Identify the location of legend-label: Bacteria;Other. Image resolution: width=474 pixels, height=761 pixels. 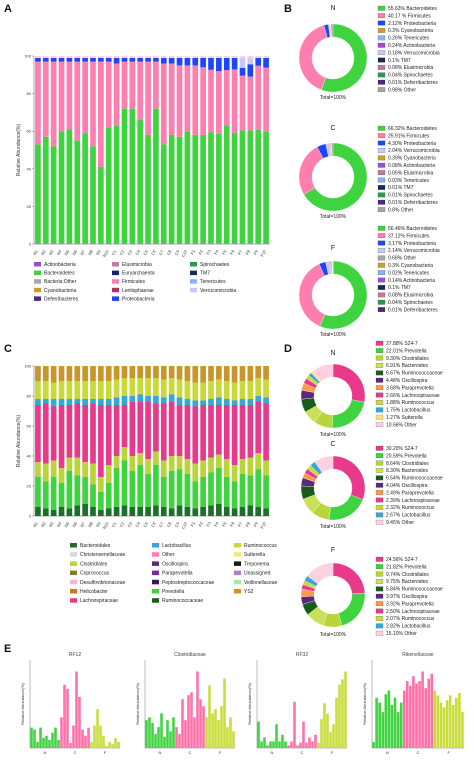
(60, 282).